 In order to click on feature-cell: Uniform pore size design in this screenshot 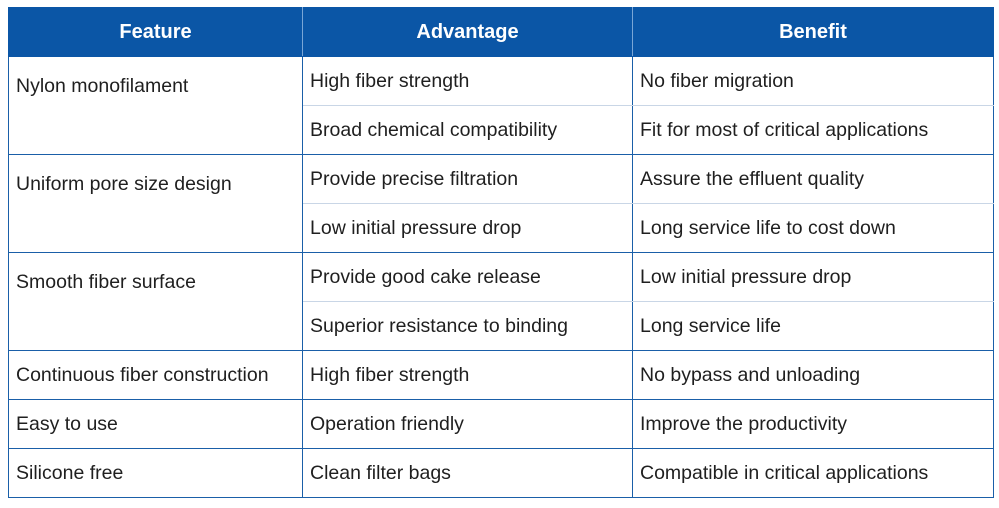, I will do `click(155, 203)`.